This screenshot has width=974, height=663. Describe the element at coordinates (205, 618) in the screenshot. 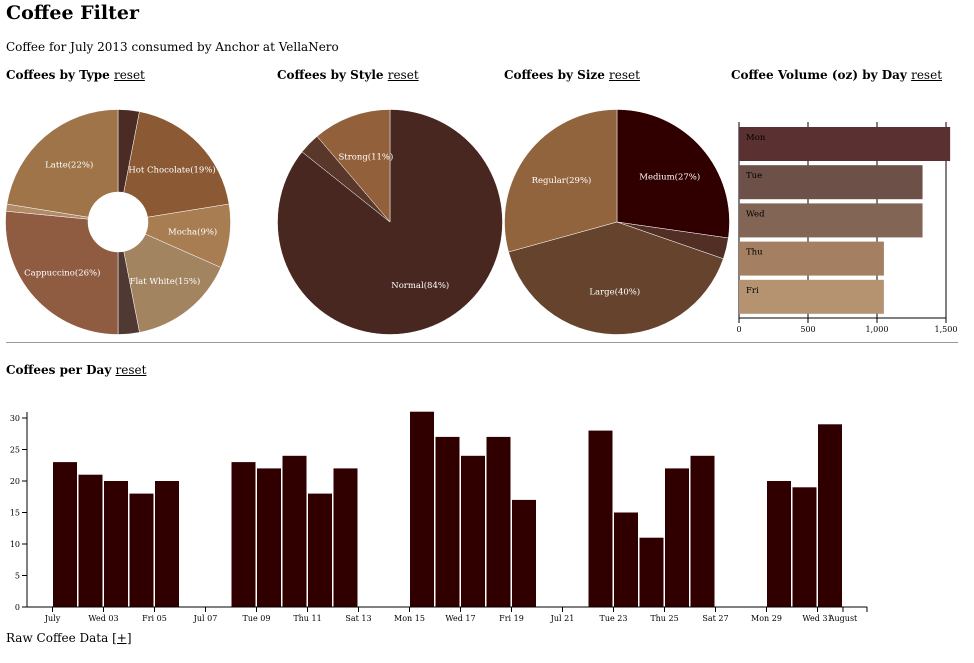

I see `perday-x-tick-label: Jul 07` at that location.